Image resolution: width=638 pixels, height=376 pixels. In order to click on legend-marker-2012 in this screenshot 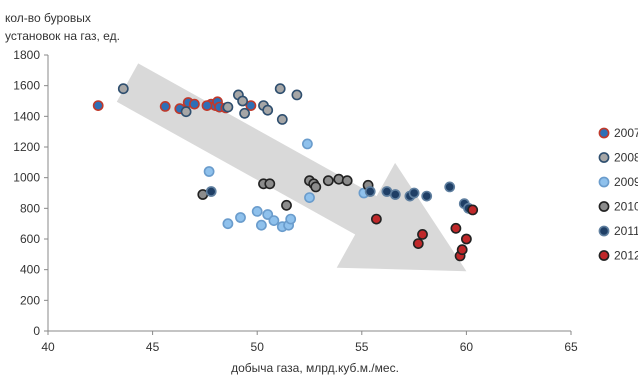, I will do `click(604, 255)`.